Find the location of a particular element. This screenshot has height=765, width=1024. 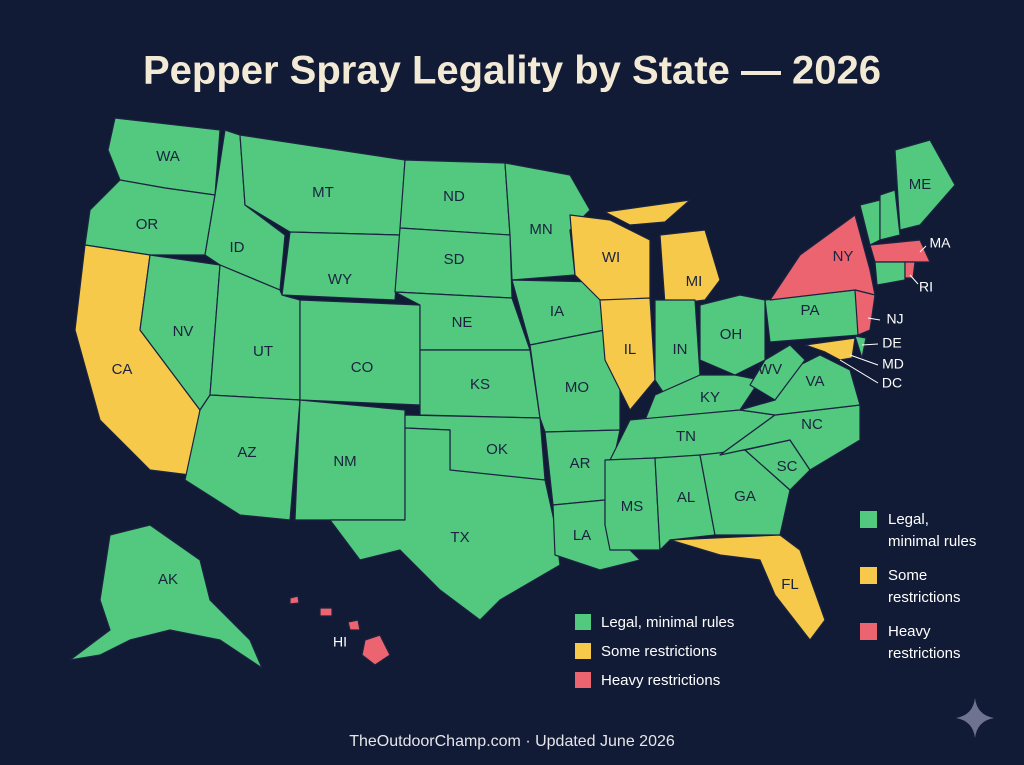

legend-label: Heavy restrictions is located at coordinates (660, 680).